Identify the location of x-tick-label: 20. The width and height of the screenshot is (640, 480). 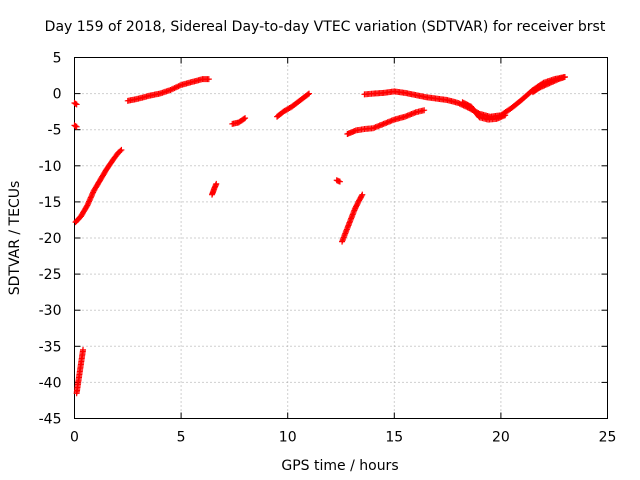
(501, 438).